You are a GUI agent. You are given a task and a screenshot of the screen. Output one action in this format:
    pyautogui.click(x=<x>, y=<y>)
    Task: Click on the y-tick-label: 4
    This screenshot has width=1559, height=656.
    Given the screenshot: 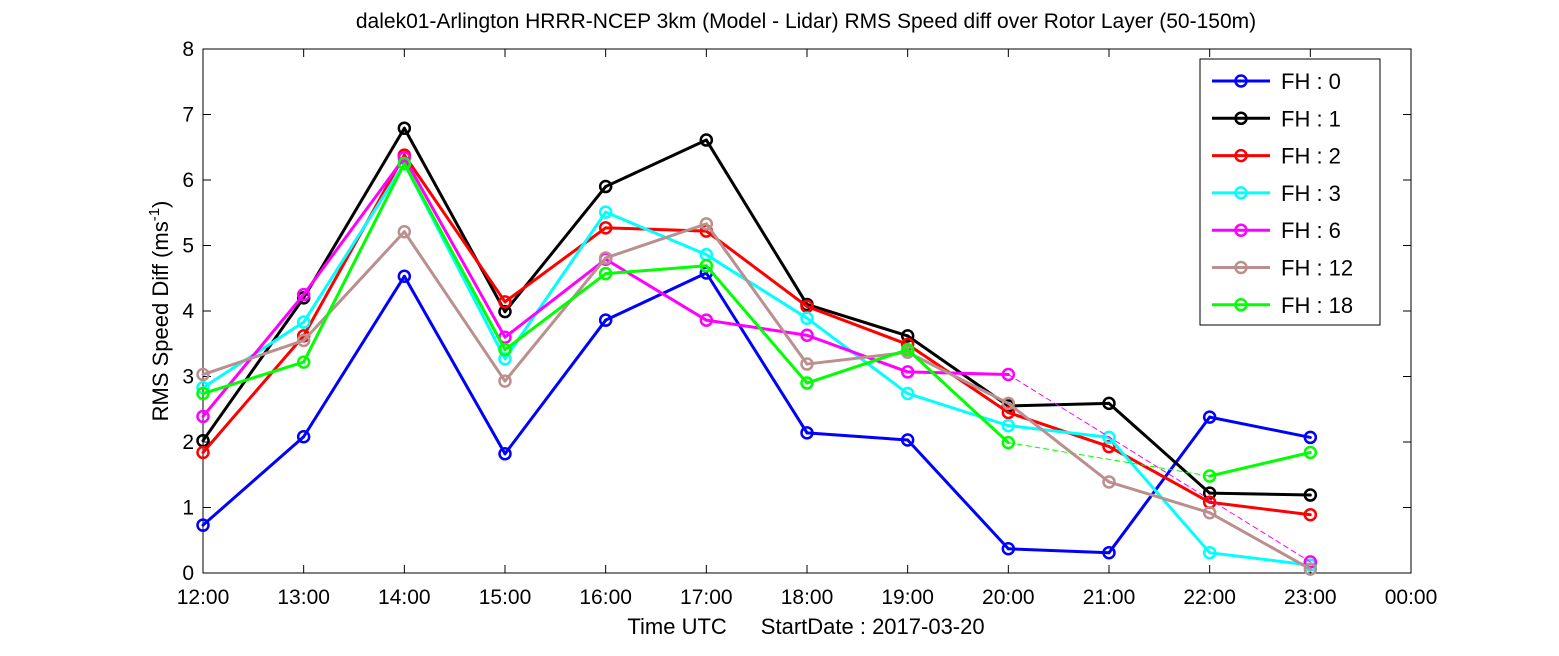 What is the action you would take?
    pyautogui.click(x=188, y=311)
    